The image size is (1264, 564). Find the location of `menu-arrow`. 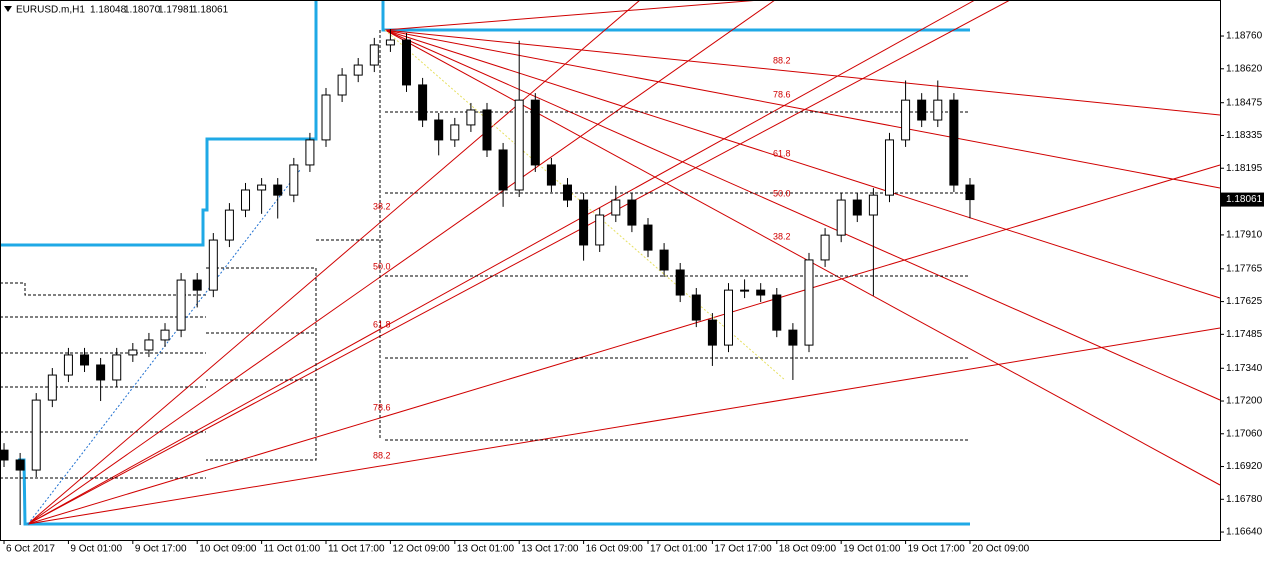

menu-arrow is located at coordinates (8, 9).